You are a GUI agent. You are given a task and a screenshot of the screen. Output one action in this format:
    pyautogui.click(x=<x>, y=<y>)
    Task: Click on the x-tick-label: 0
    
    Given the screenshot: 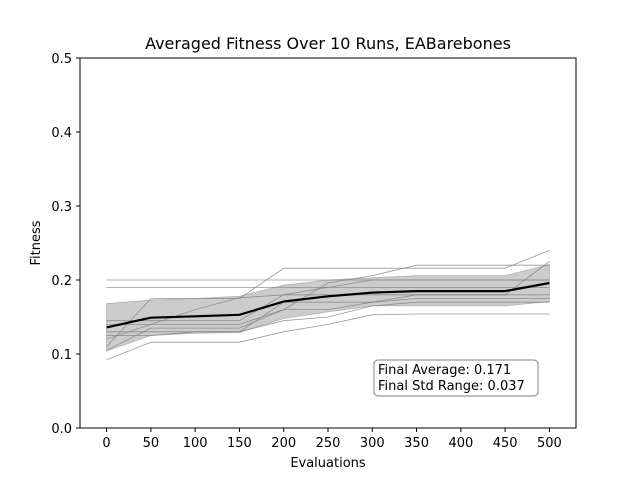 What is the action you would take?
    pyautogui.click(x=106, y=443)
    